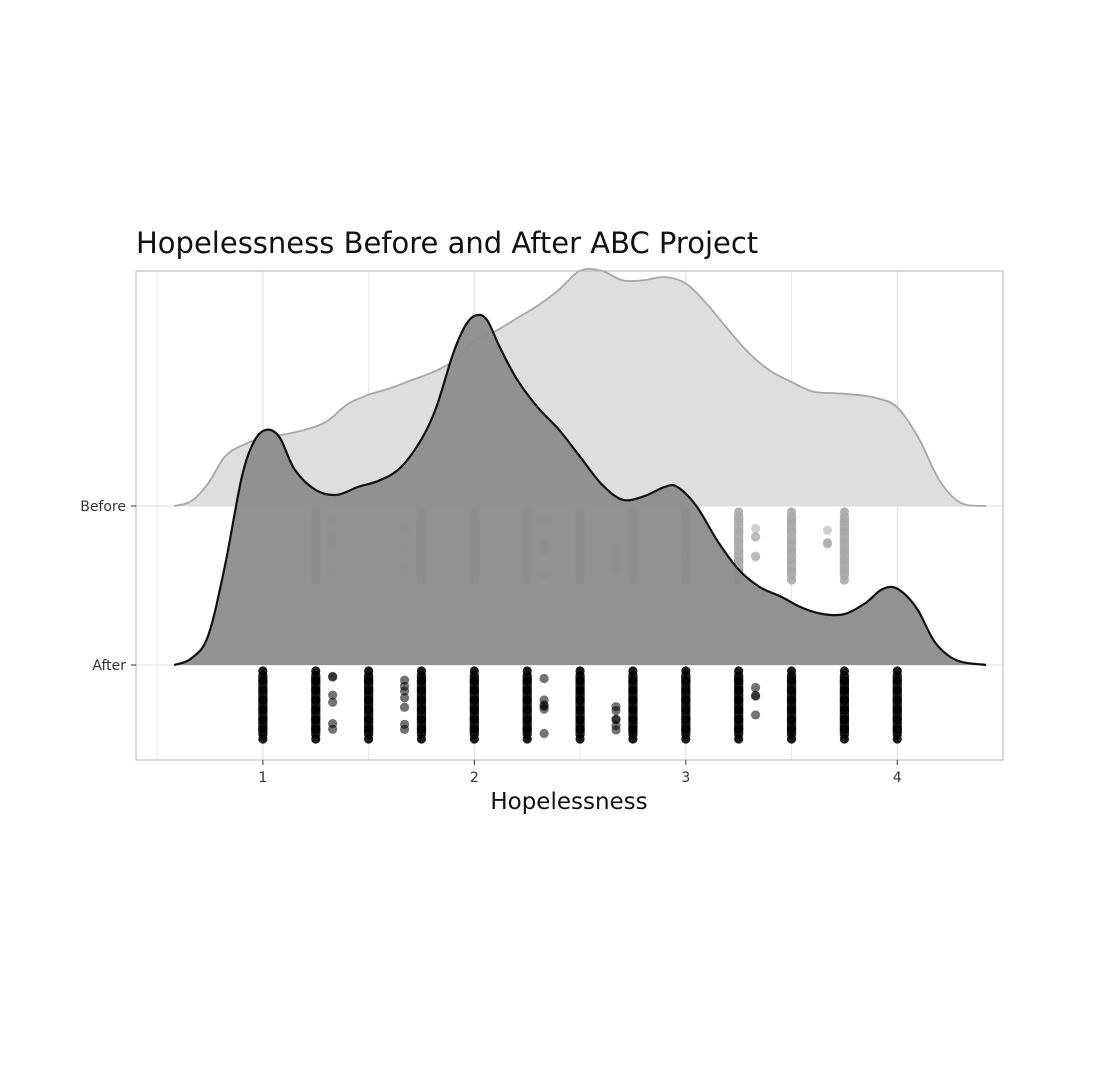 The width and height of the screenshot is (1099, 1075). I want to click on y-tick-label: After, so click(109, 666).